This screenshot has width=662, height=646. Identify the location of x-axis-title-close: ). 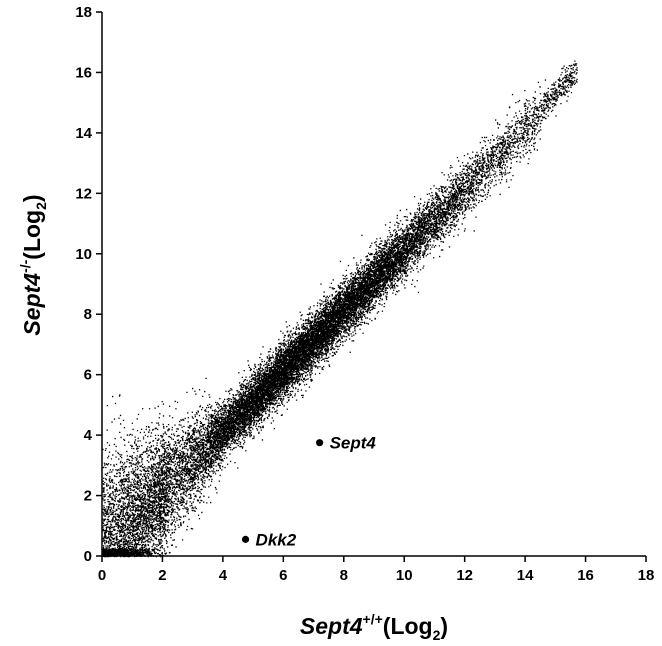
(444, 626).